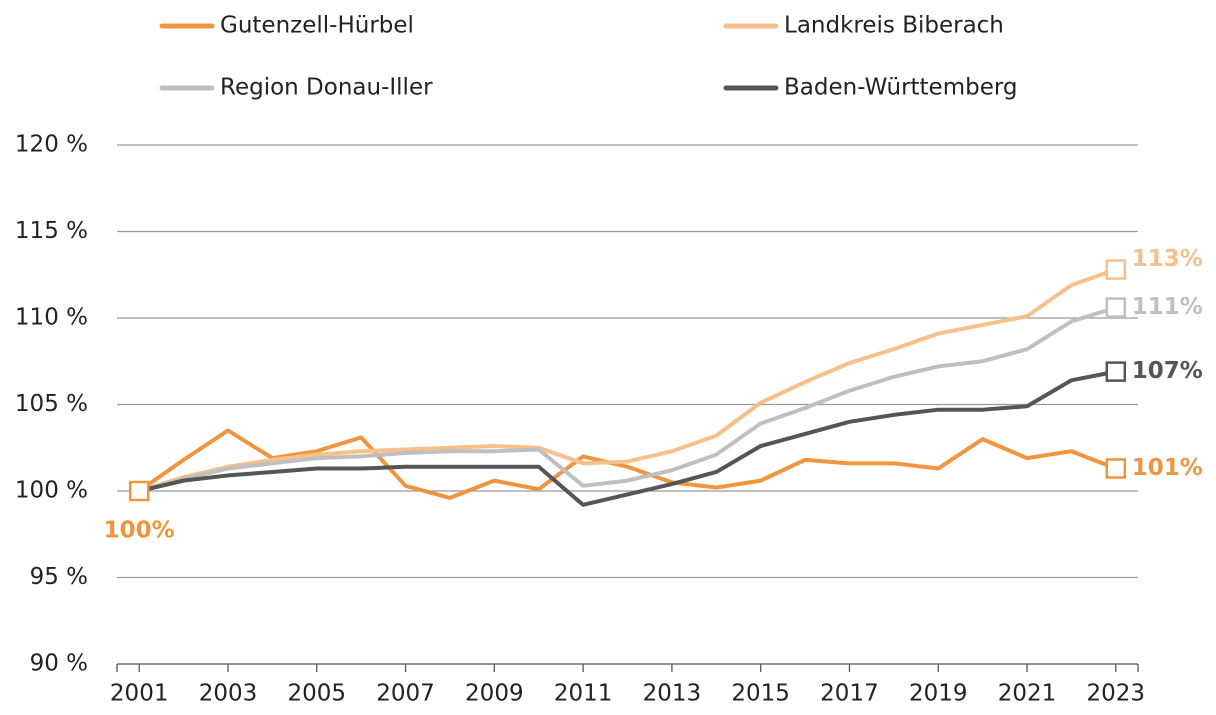 The width and height of the screenshot is (1216, 715). Describe the element at coordinates (1027, 694) in the screenshot. I see `x-tick-label: 2021` at that location.